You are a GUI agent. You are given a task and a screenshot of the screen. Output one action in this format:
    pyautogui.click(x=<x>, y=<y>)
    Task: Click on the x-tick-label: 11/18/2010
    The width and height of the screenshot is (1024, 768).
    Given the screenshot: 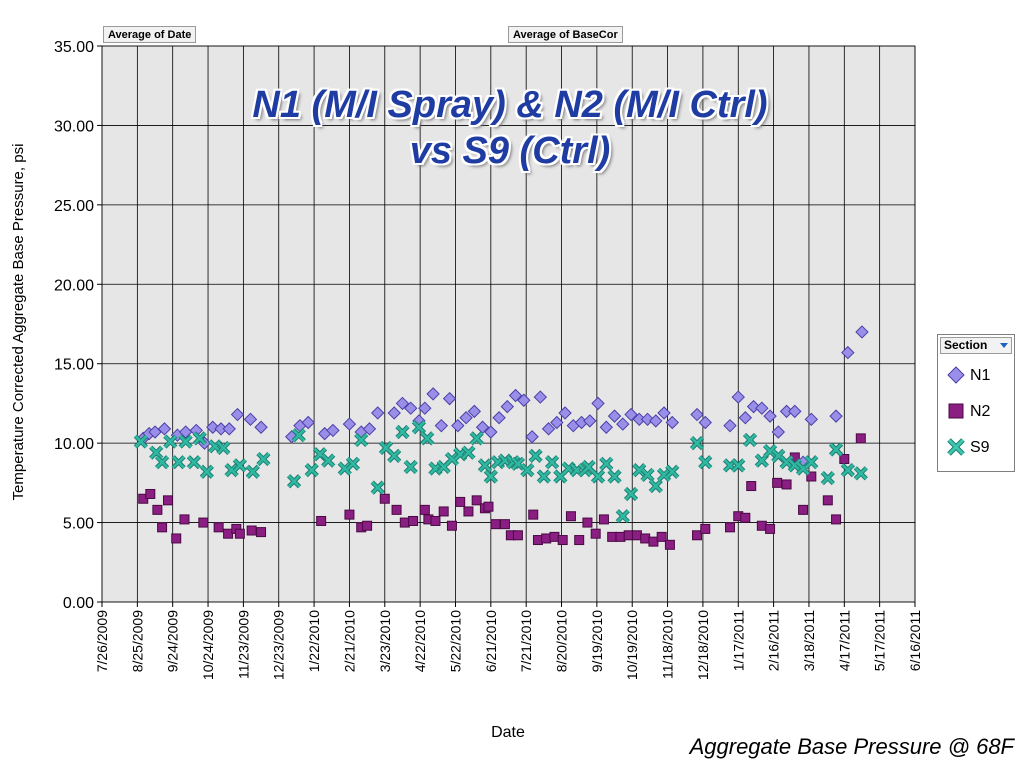 What is the action you would take?
    pyautogui.click(x=668, y=644)
    